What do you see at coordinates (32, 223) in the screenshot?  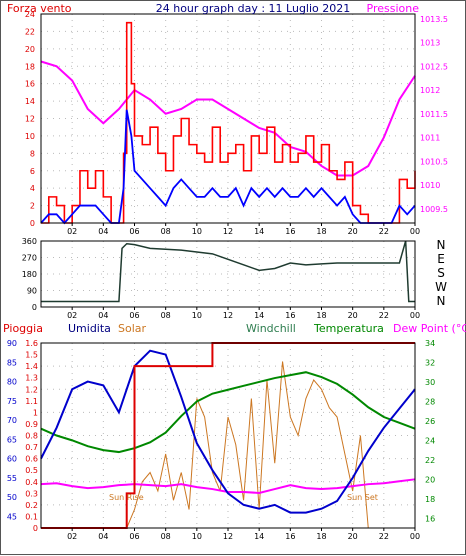 I see `wind-axis-tick: 0` at bounding box center [32, 223].